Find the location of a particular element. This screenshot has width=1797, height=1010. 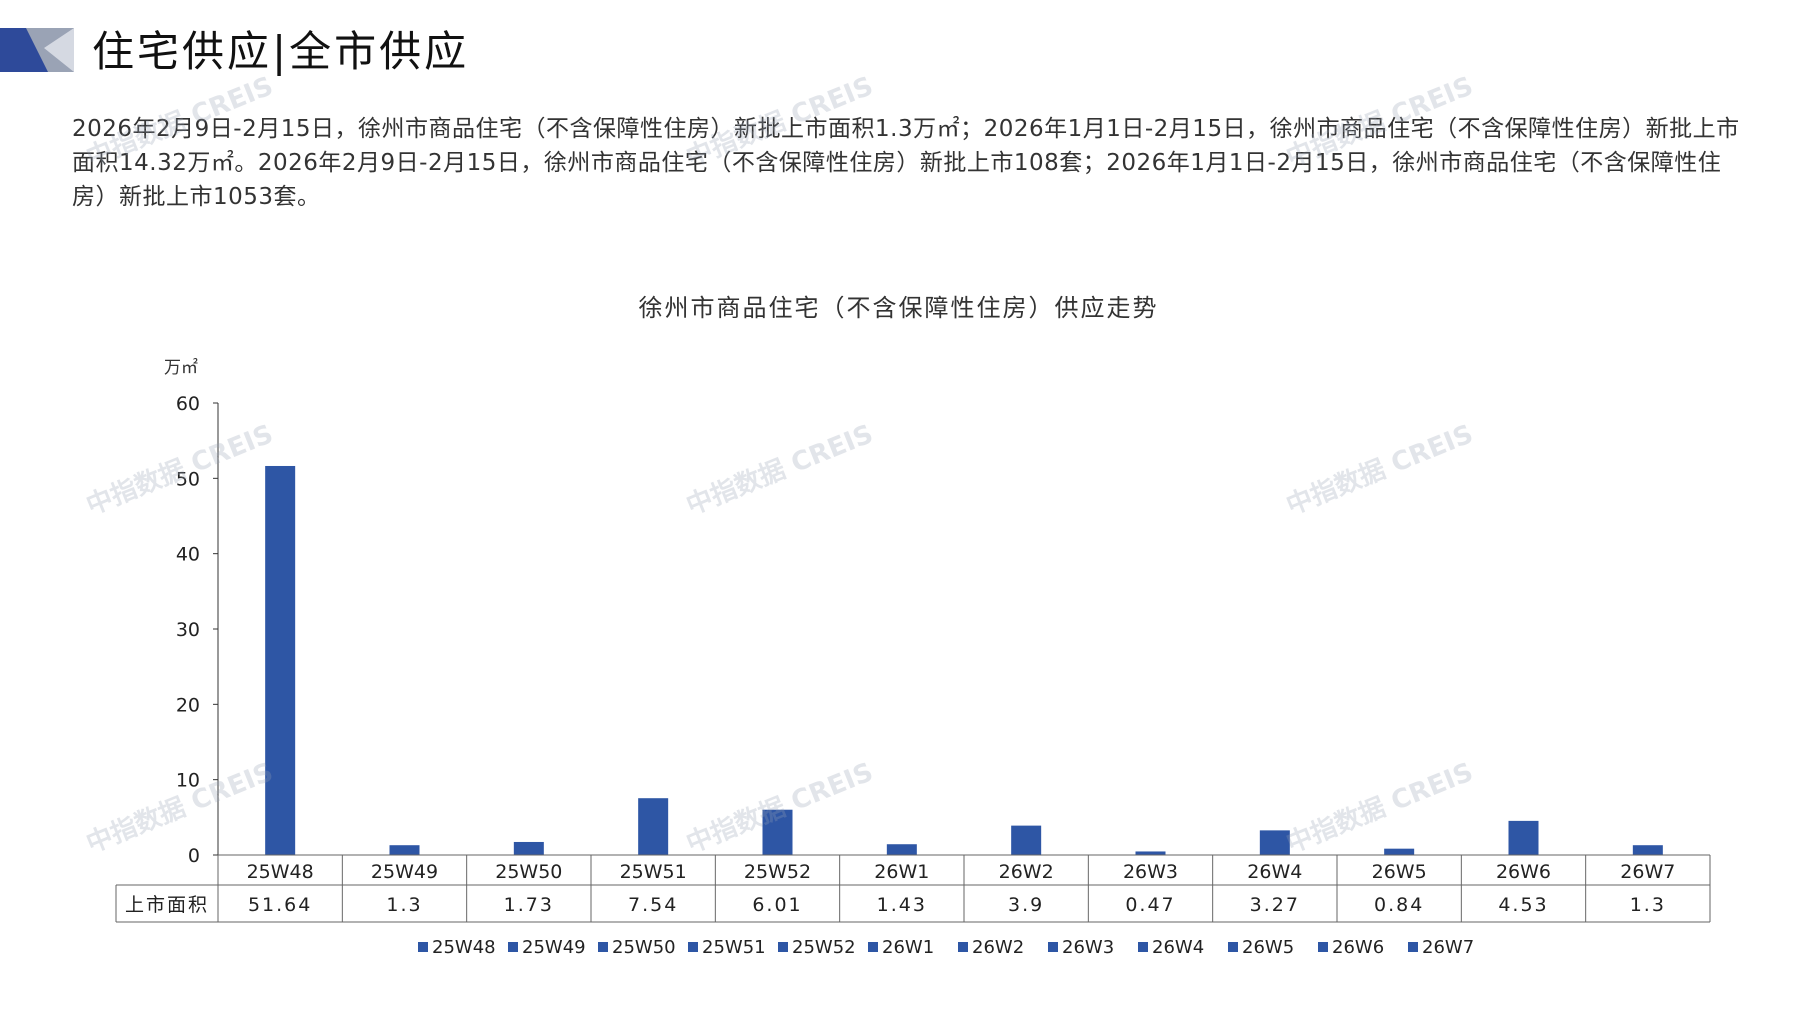

x-tick-label: 26W4 is located at coordinates (1274, 872).